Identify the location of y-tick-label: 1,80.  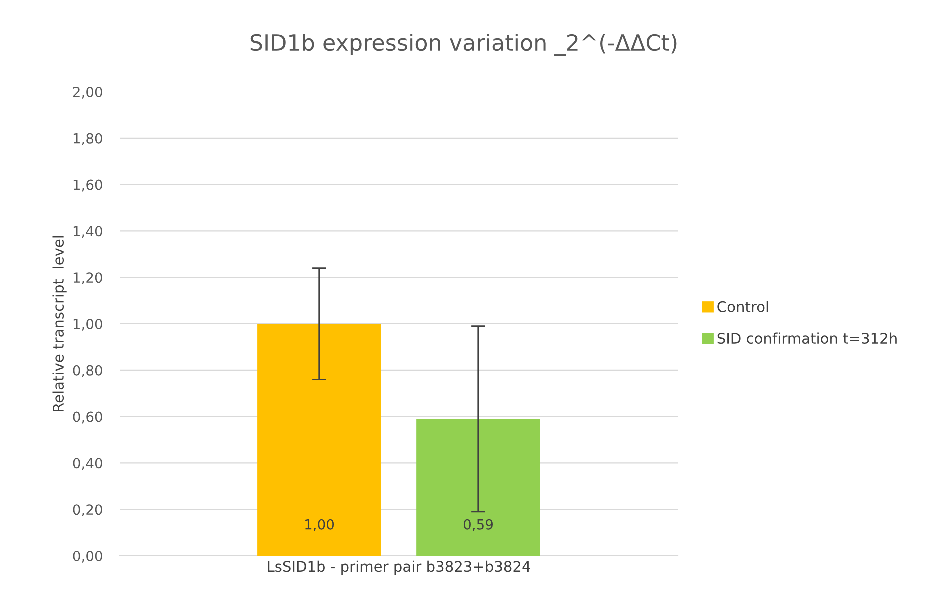
(88, 139).